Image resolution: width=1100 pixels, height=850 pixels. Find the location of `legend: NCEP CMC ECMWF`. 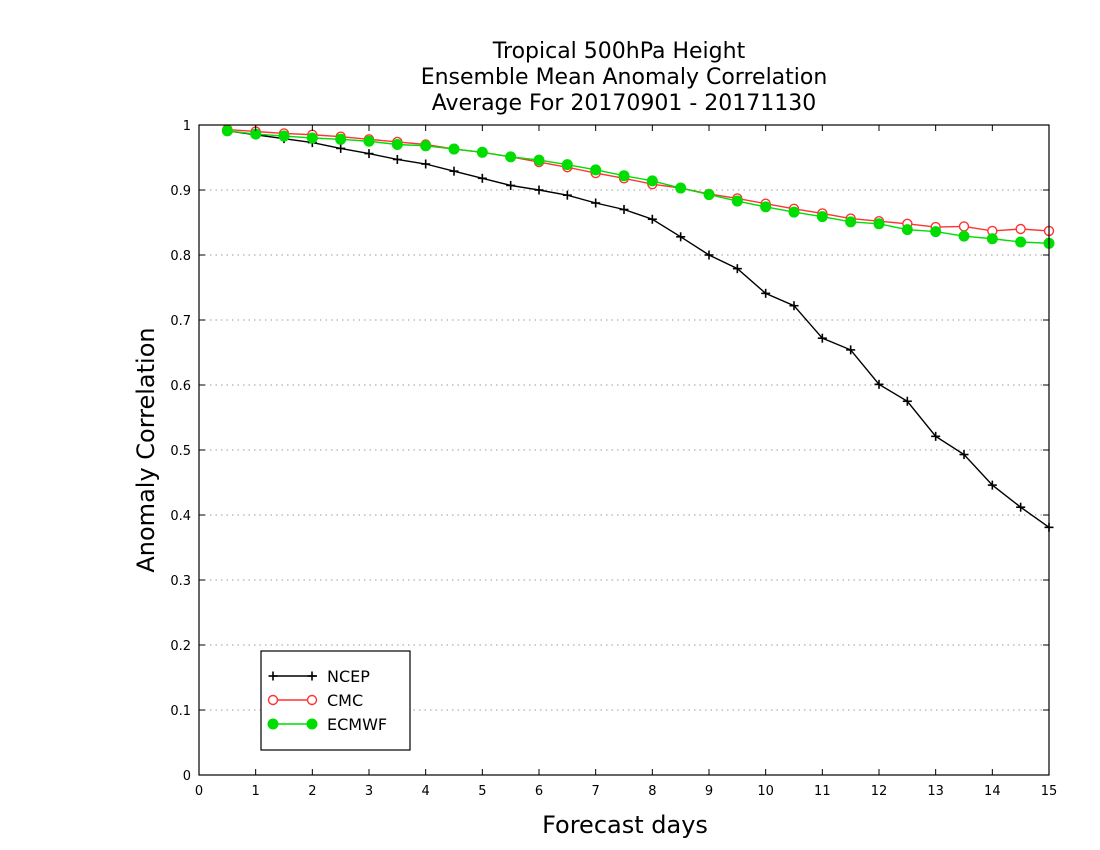

legend: NCEP CMC ECMWF is located at coordinates (335, 700).